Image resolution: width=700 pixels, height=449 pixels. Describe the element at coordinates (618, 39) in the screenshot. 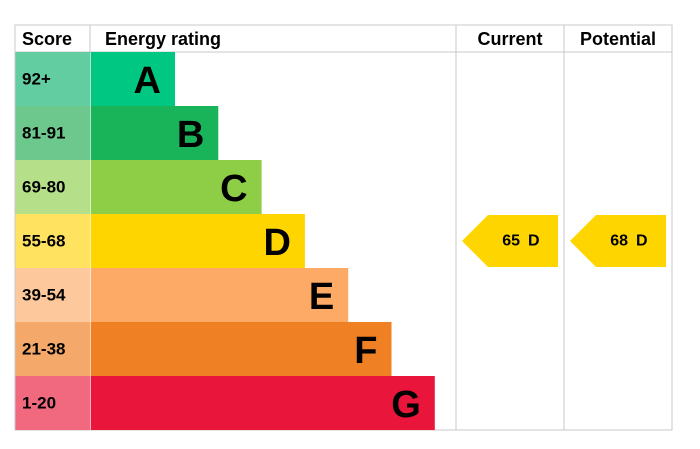

I see `header-potential: Potential` at that location.